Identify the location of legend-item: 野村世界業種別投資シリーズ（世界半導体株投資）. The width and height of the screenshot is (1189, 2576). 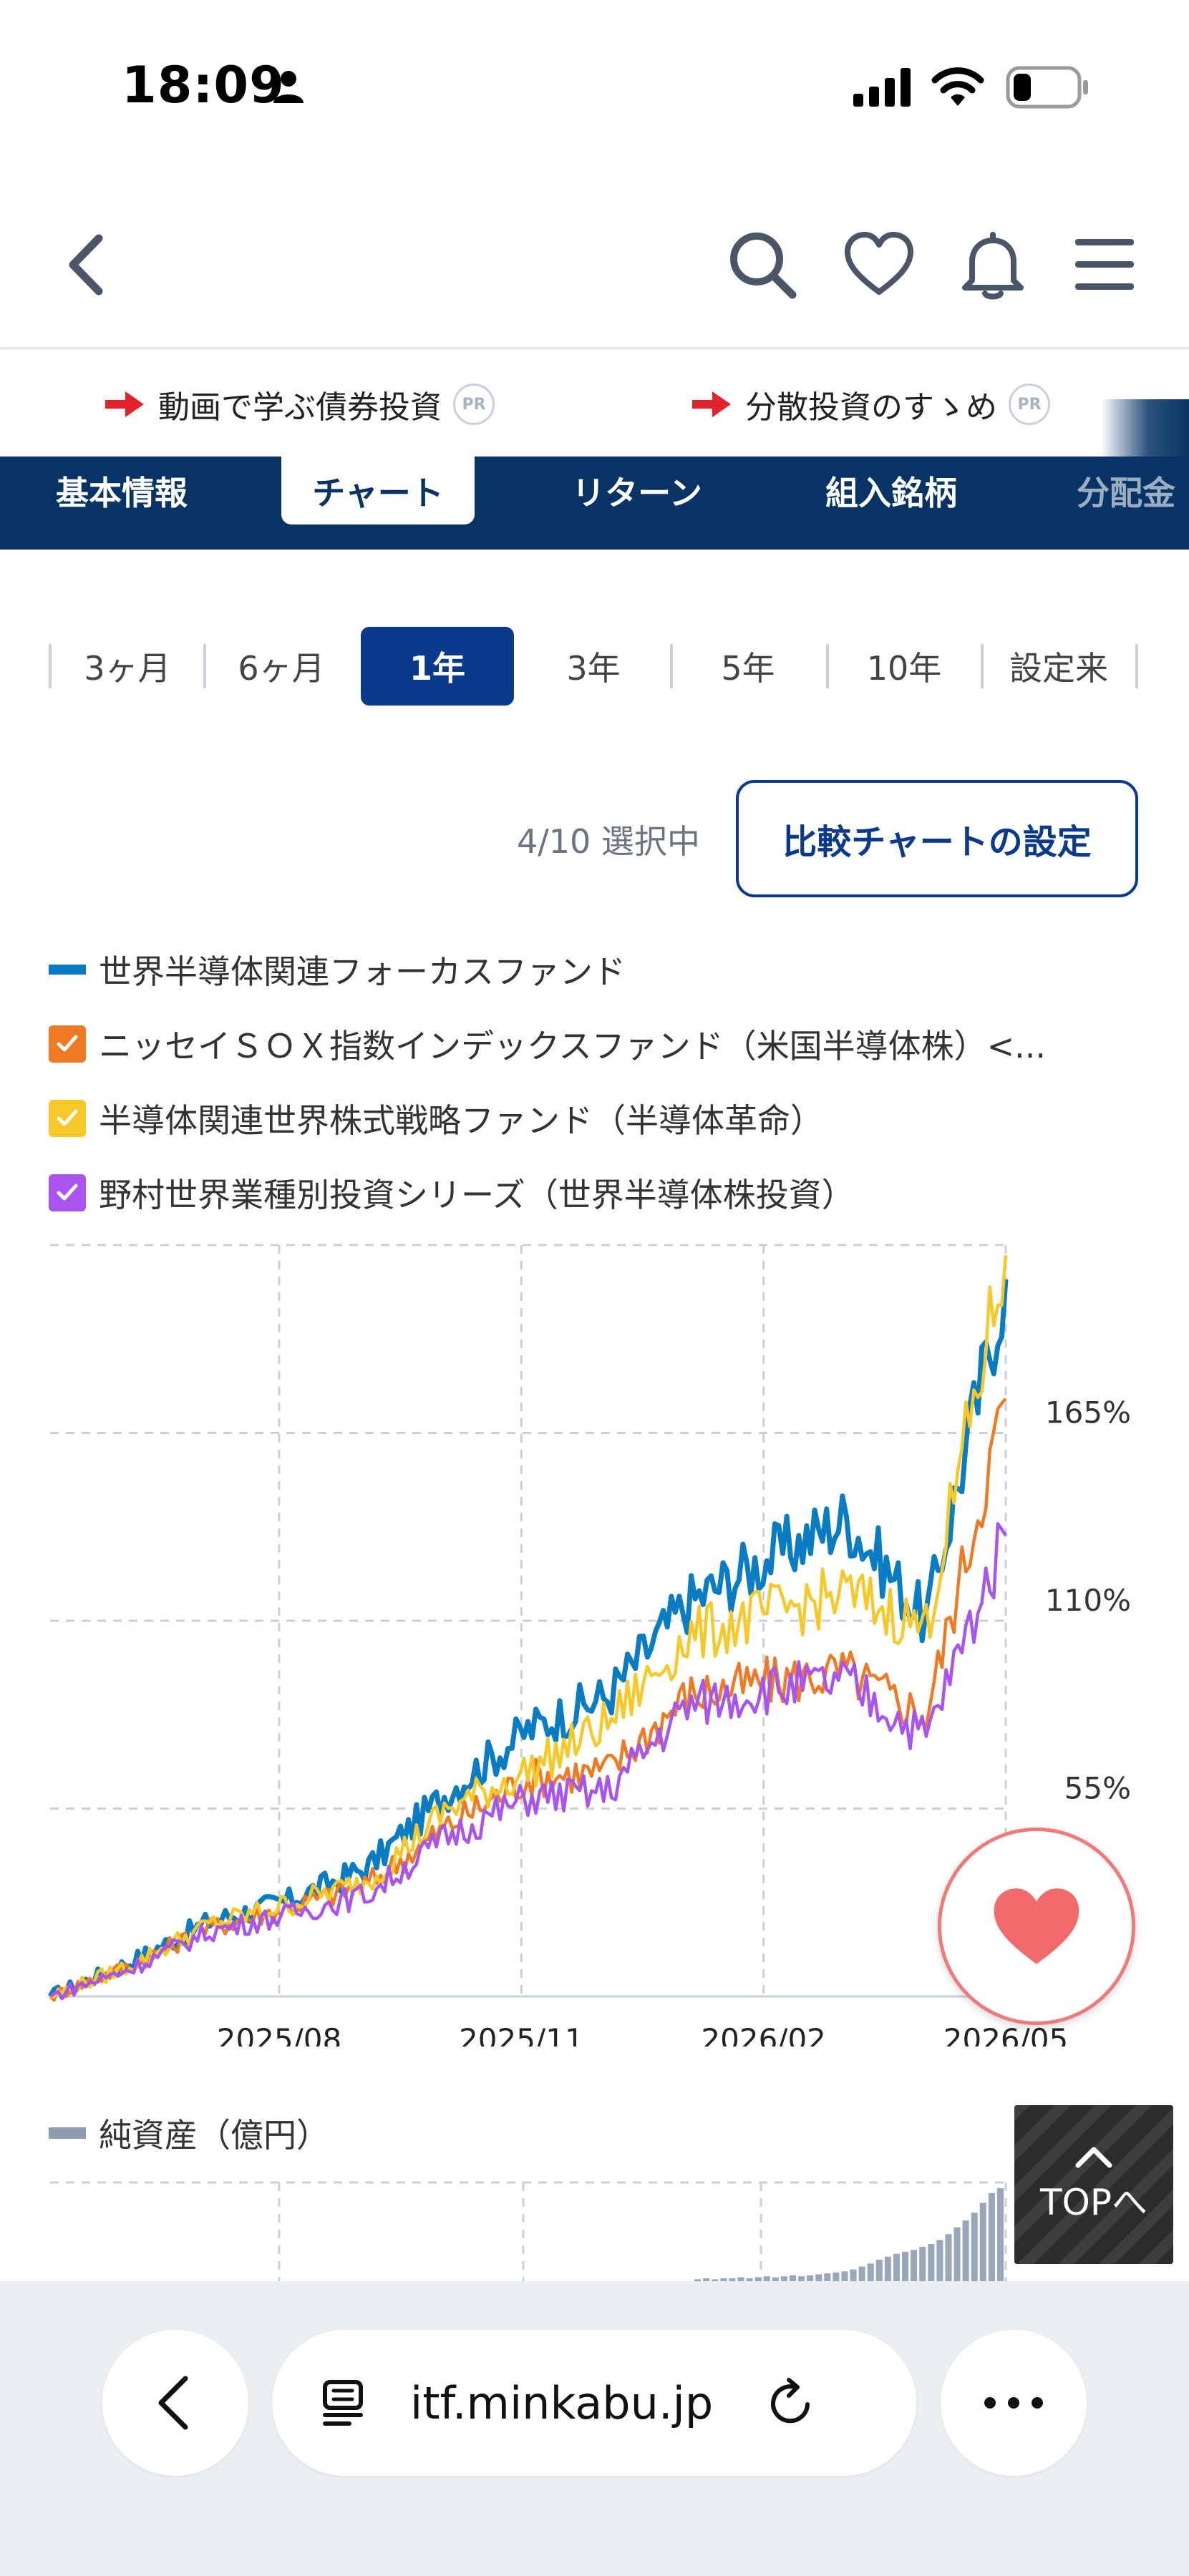
(593, 1193).